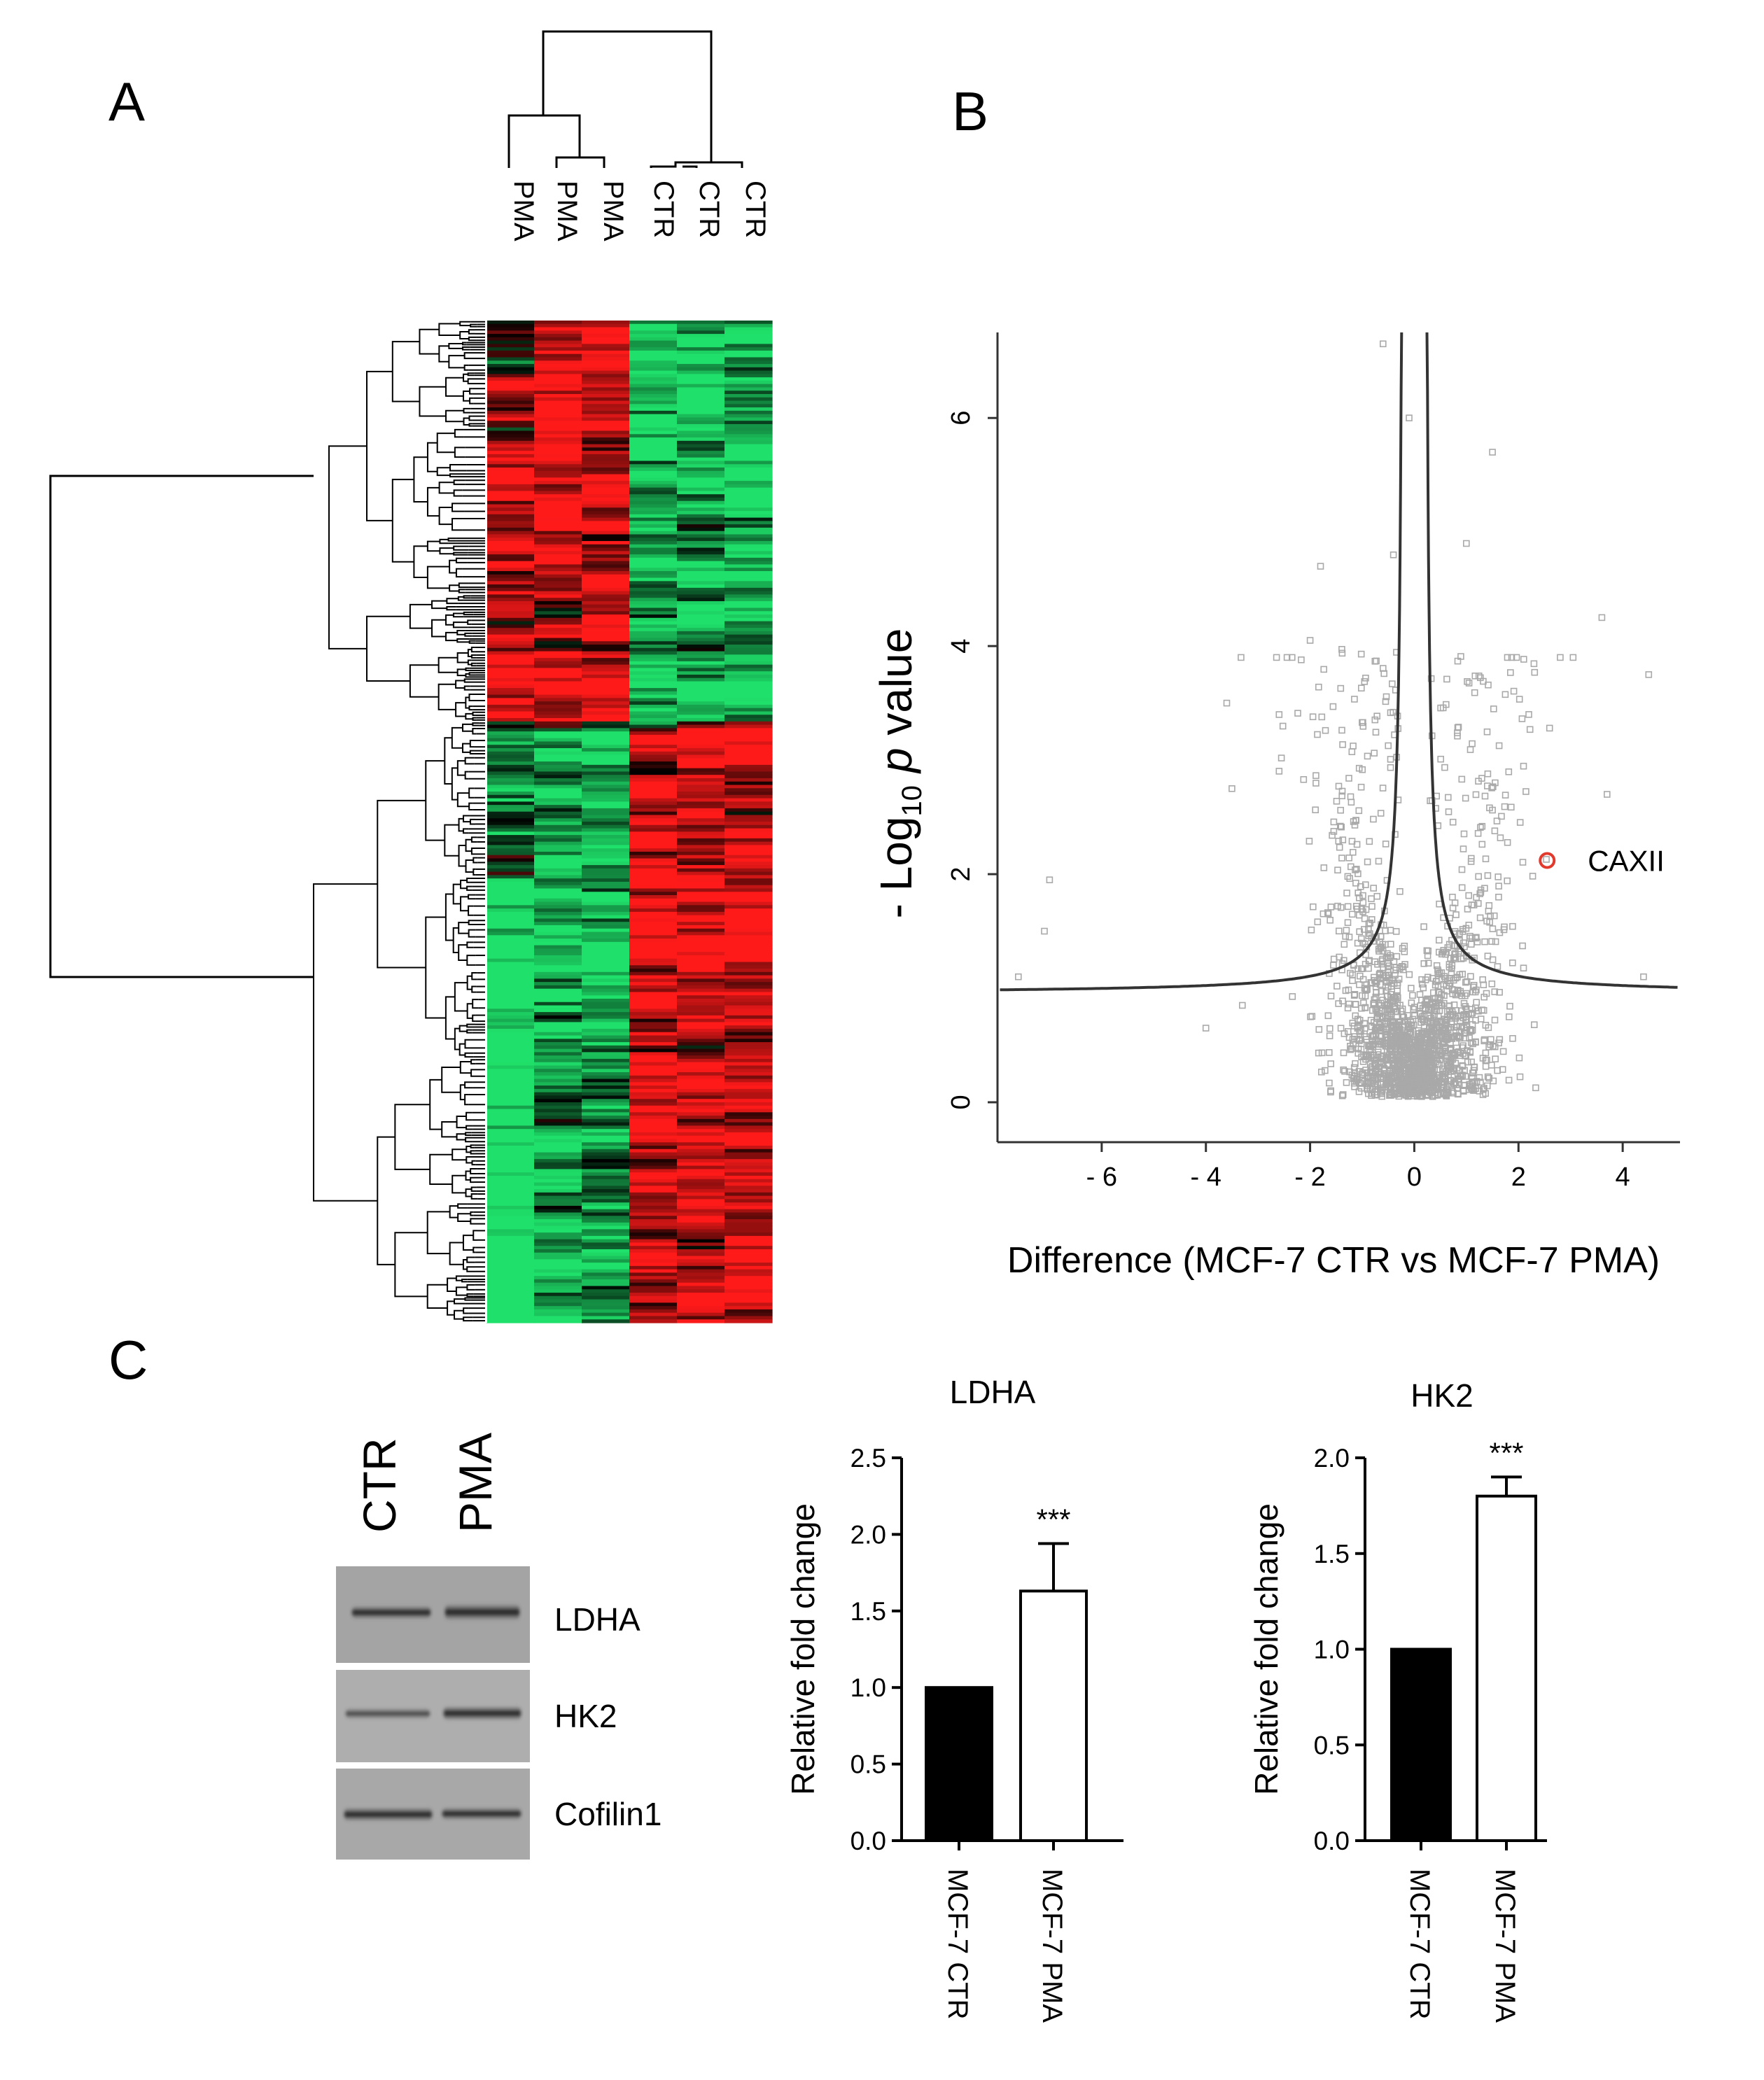 This screenshot has width=1764, height=2080. Describe the element at coordinates (868, 1611) in the screenshot. I see `y-tick-label: 1.5` at that location.